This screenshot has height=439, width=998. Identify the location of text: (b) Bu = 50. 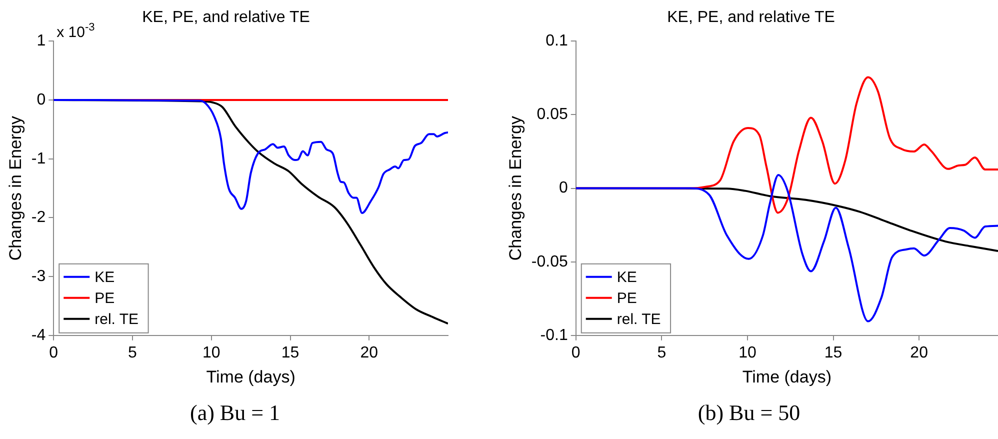
(749, 413).